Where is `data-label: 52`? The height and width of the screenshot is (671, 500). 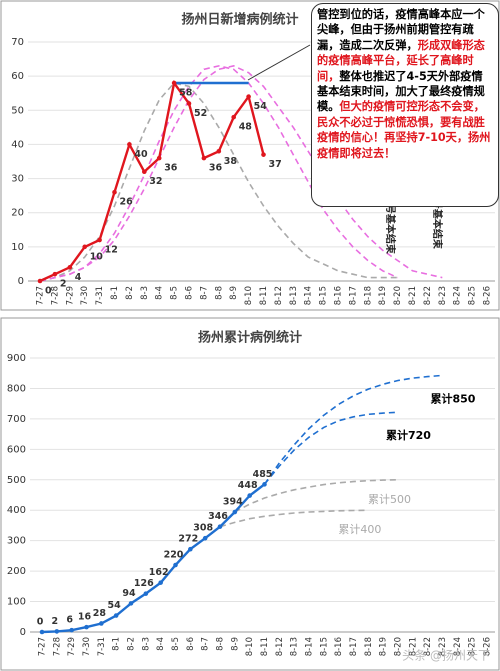 data-label: 52 is located at coordinates (200, 113).